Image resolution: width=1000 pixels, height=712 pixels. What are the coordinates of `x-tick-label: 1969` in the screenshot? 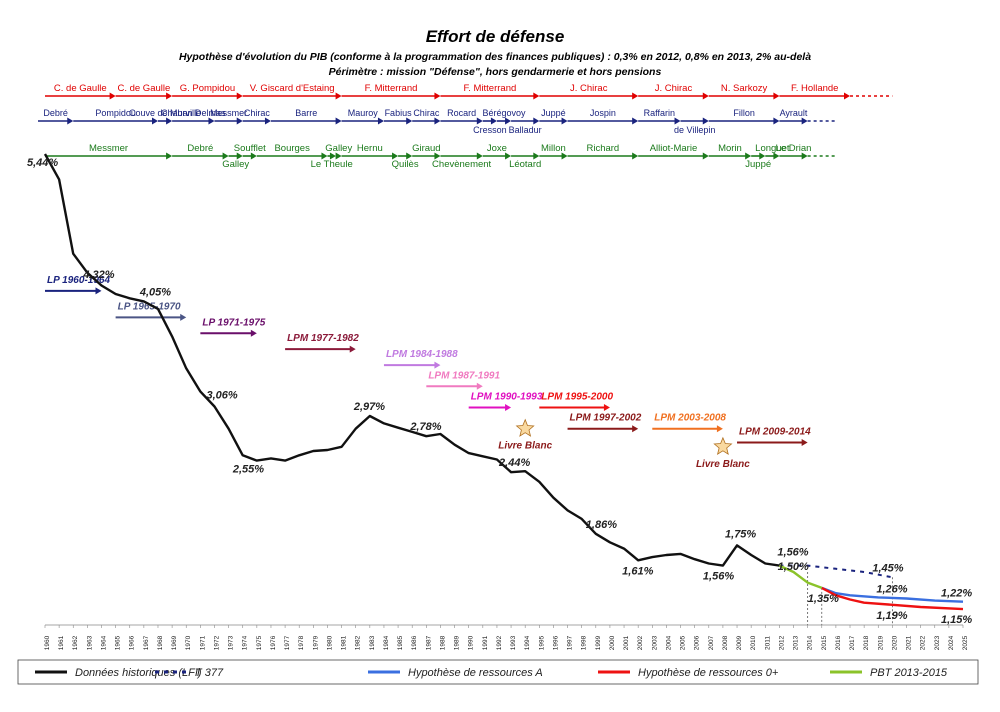 It's located at (174, 642).